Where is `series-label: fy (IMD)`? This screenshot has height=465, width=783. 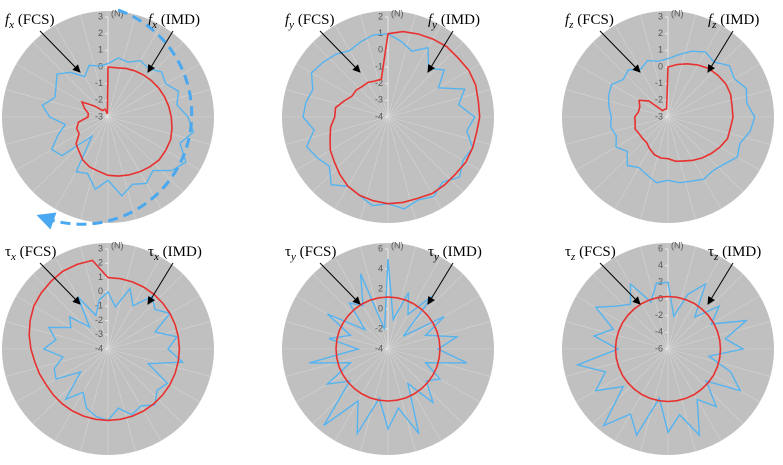 series-label: fy (IMD) is located at coordinates (454, 21).